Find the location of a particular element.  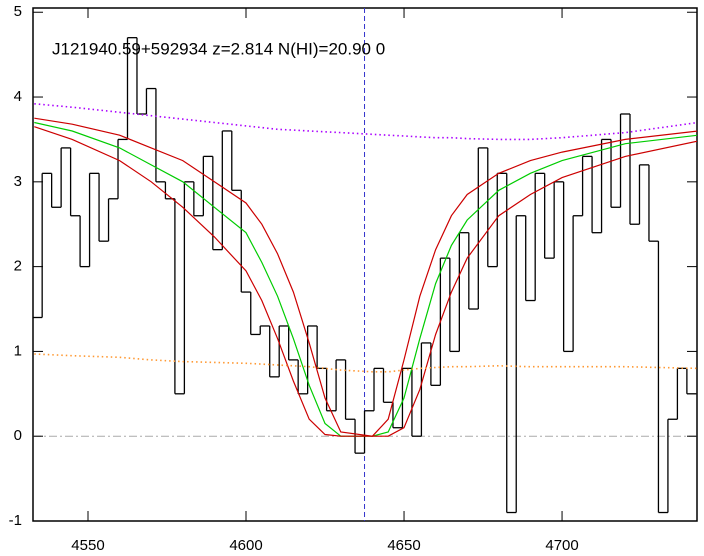

y-tick-label: 3 is located at coordinates (18, 181).